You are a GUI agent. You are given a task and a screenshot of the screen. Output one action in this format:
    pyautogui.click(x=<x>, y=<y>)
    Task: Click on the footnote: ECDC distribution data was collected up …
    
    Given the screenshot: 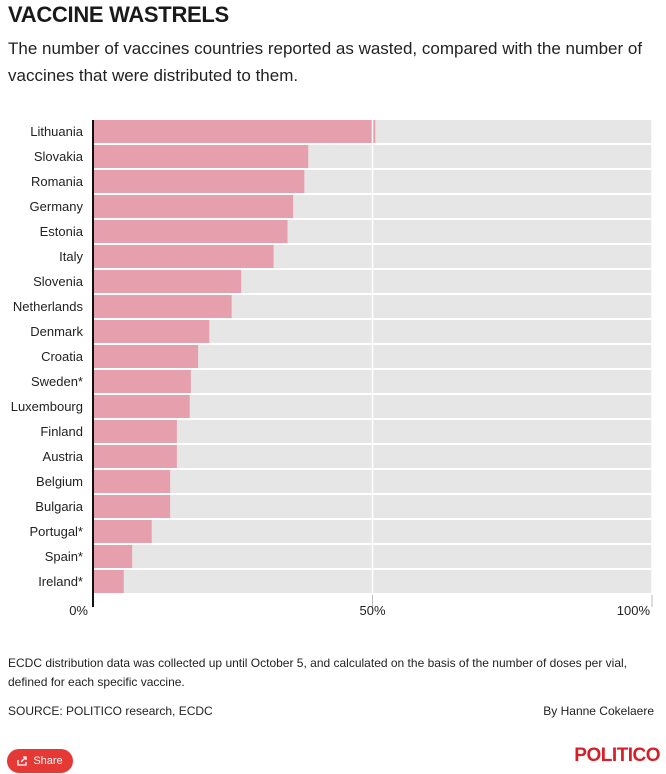 What is the action you would take?
    pyautogui.click(x=318, y=672)
    